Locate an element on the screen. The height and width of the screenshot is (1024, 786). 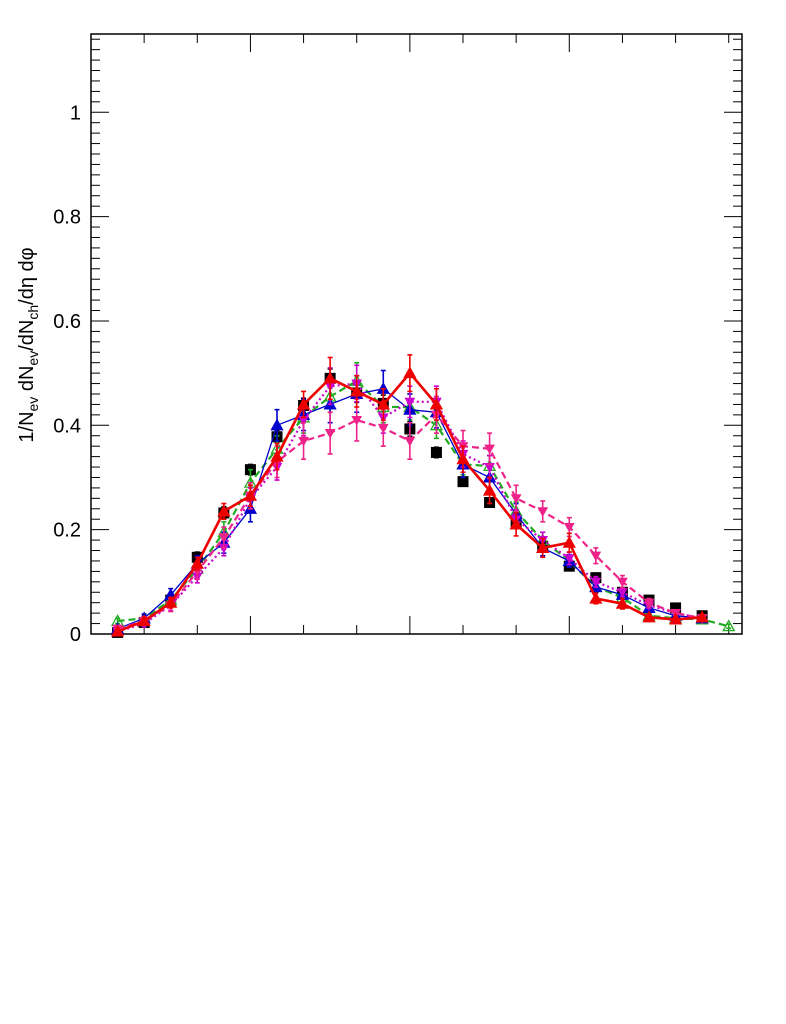
y-axis-title: 1/Nev dNev/dNch/dη dφ is located at coordinates (28, 344).